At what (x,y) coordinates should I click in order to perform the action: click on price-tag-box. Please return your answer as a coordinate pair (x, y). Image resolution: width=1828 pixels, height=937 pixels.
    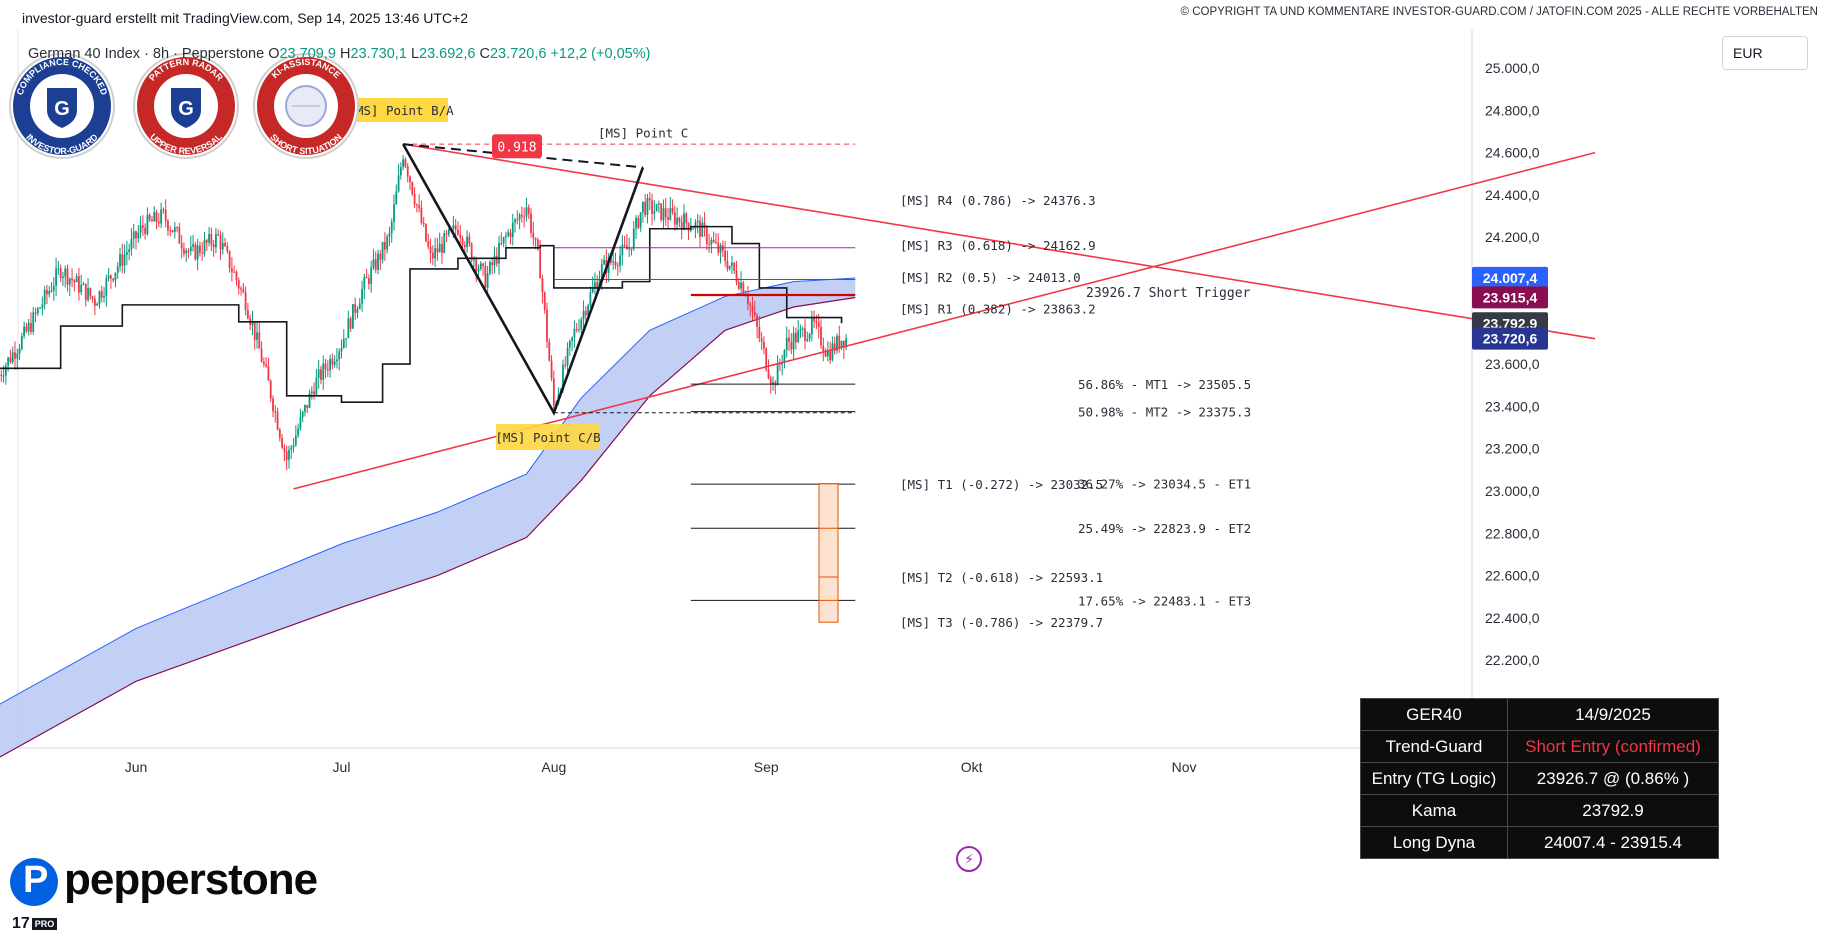
    Looking at the image, I should click on (1510, 277).